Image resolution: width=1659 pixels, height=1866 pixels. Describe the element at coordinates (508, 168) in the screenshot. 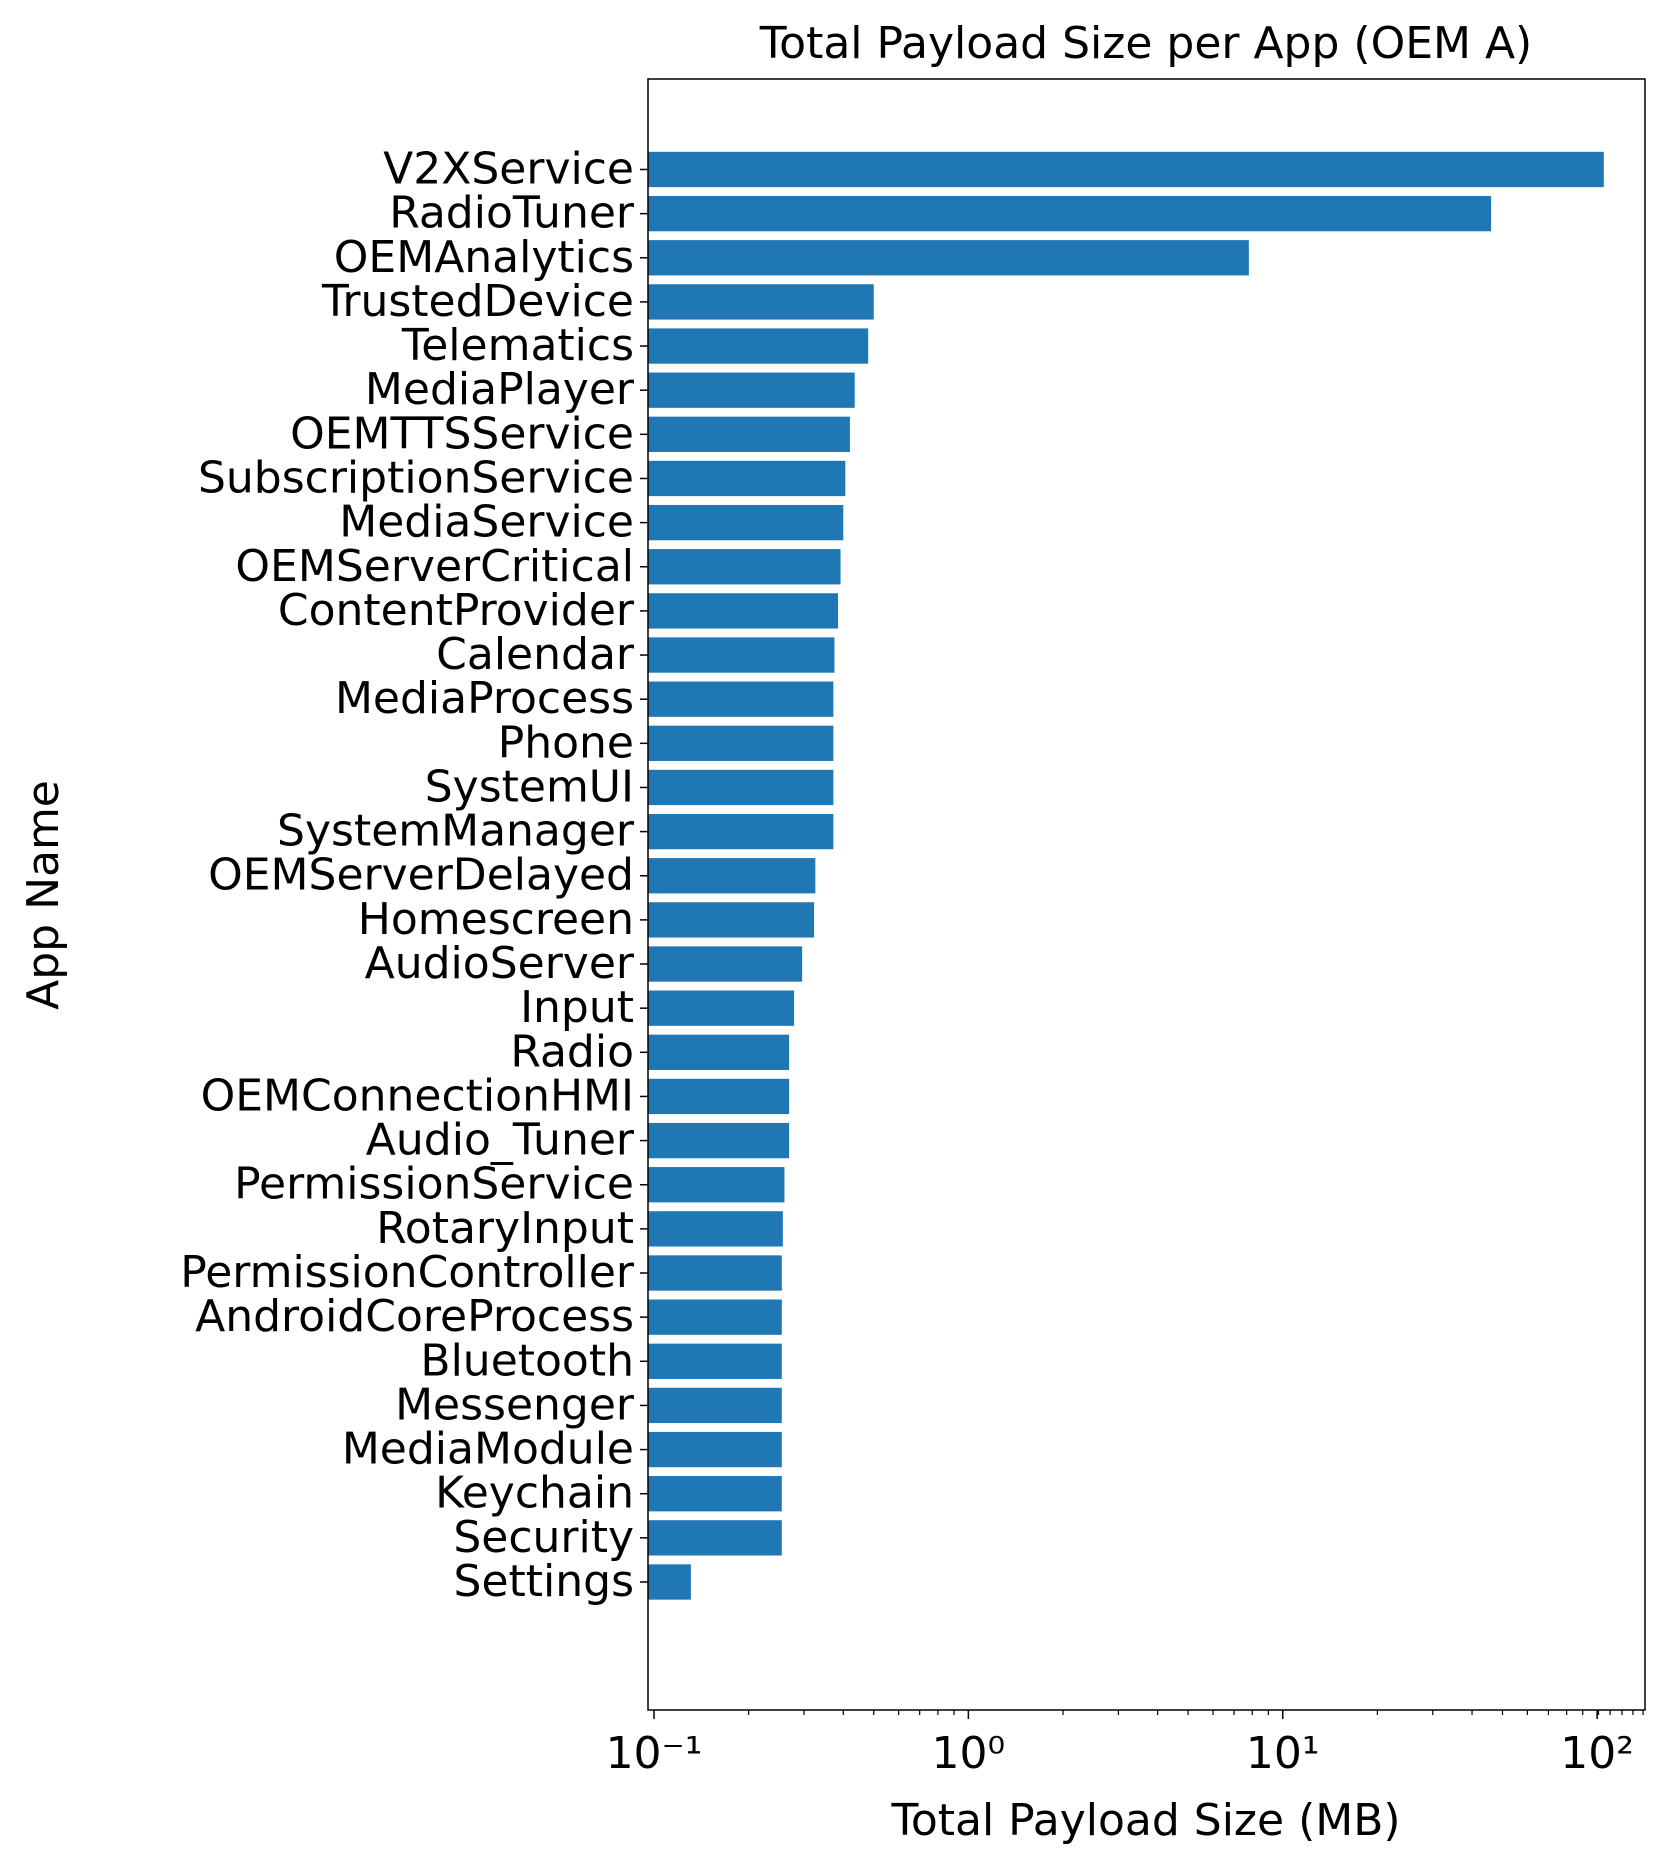

I see `y-tick-label: V2XService` at that location.